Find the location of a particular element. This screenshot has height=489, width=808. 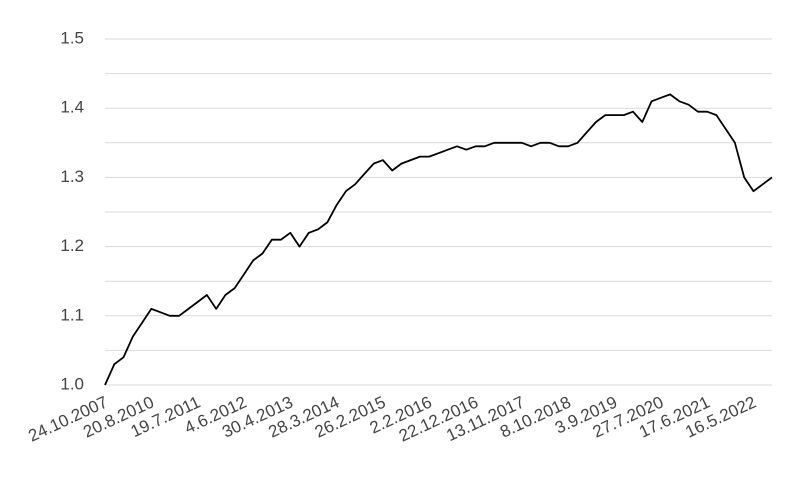

y-tick-label: 1.5 is located at coordinates (72, 37).